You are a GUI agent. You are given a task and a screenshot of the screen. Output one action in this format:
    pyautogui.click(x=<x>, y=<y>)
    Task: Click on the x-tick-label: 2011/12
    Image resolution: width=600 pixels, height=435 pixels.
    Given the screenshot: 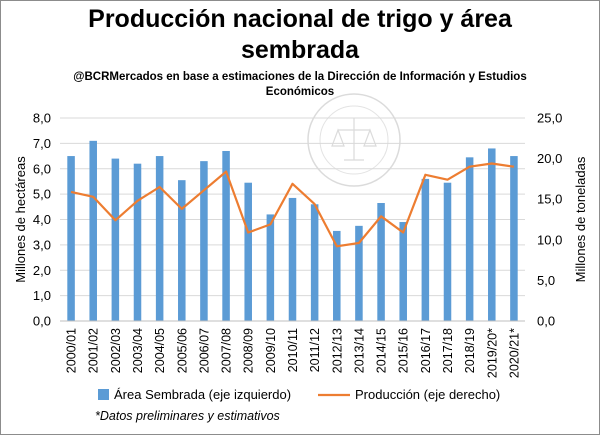 What is the action you would take?
    pyautogui.click(x=315, y=350)
    